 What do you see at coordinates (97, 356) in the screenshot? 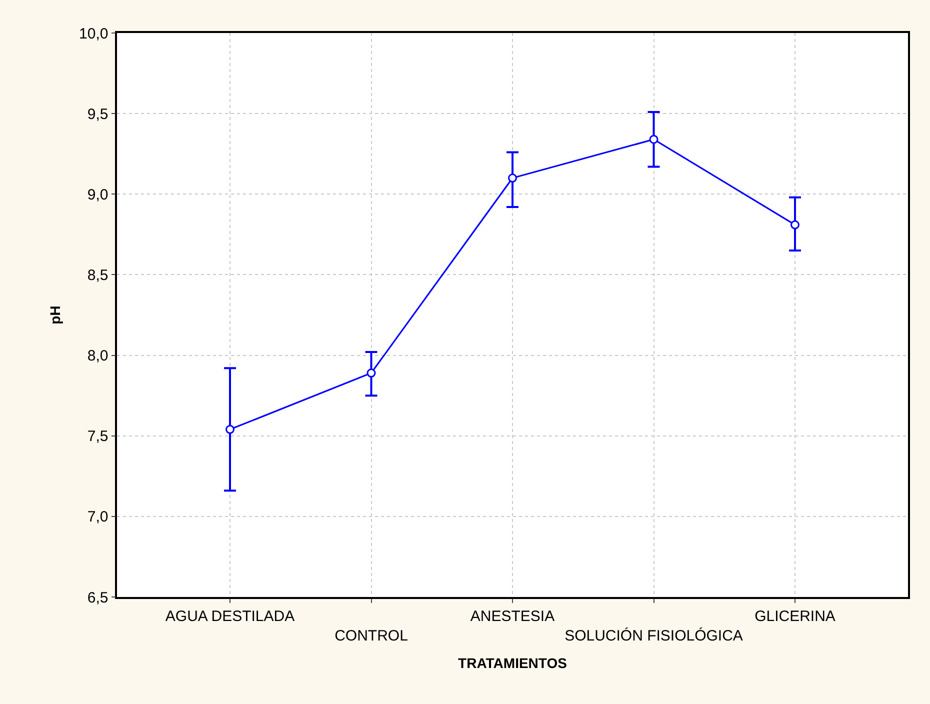
I see `y-tick-label: 8,0` at bounding box center [97, 356].